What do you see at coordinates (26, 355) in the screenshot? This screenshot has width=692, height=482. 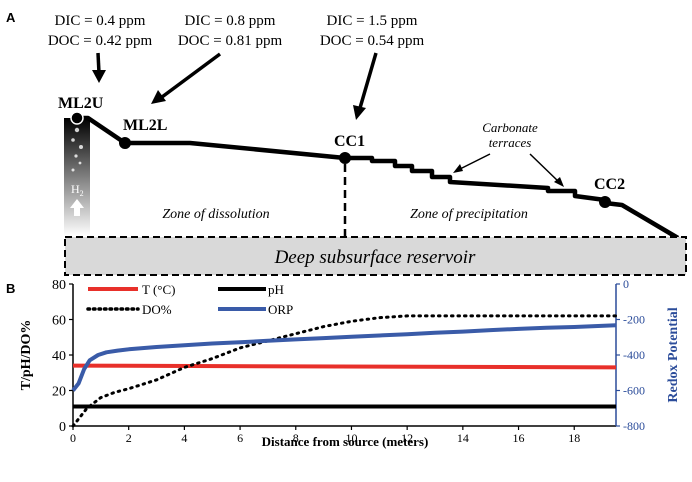 I see `y-left-axis-title: T/pH/DO%` at bounding box center [26, 355].